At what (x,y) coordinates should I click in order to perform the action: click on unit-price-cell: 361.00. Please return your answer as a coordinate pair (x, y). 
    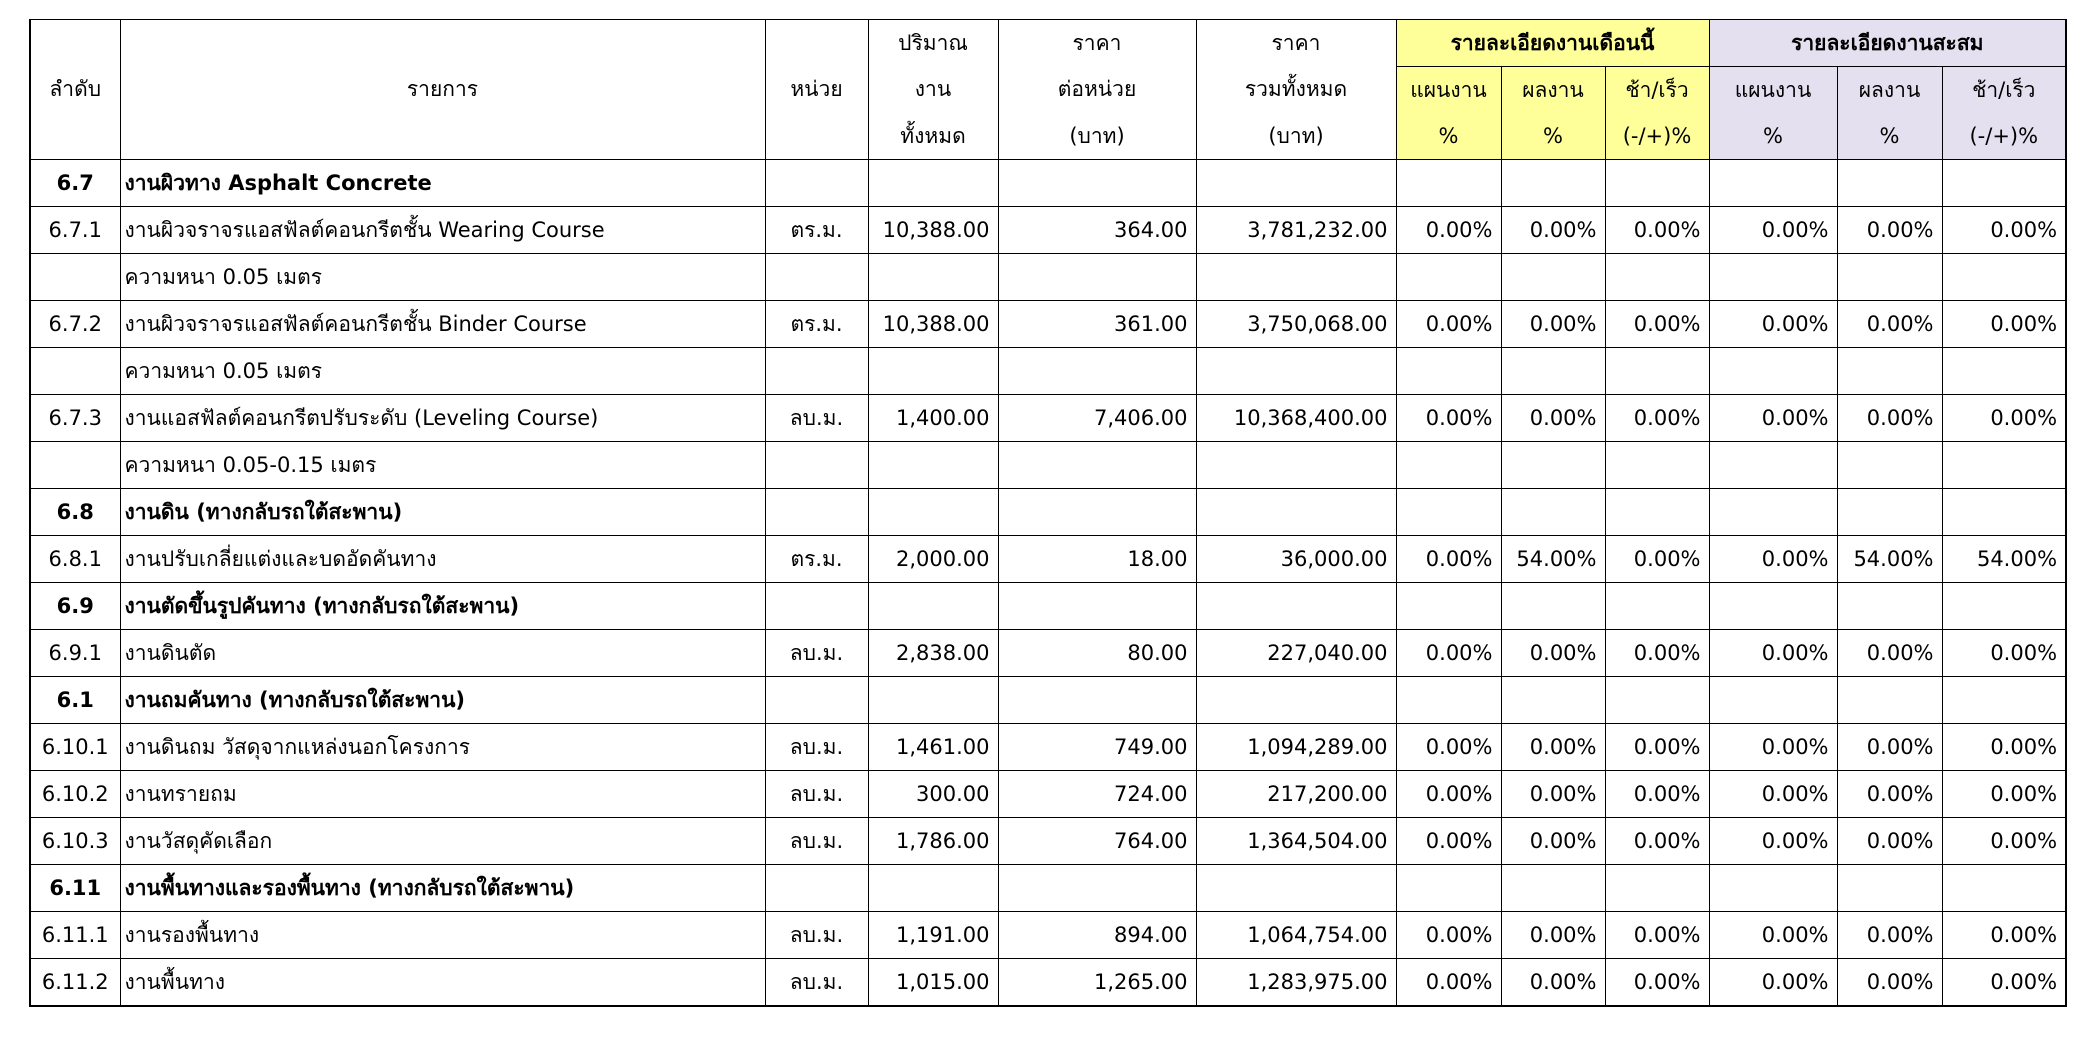
    Looking at the image, I should click on (1097, 324).